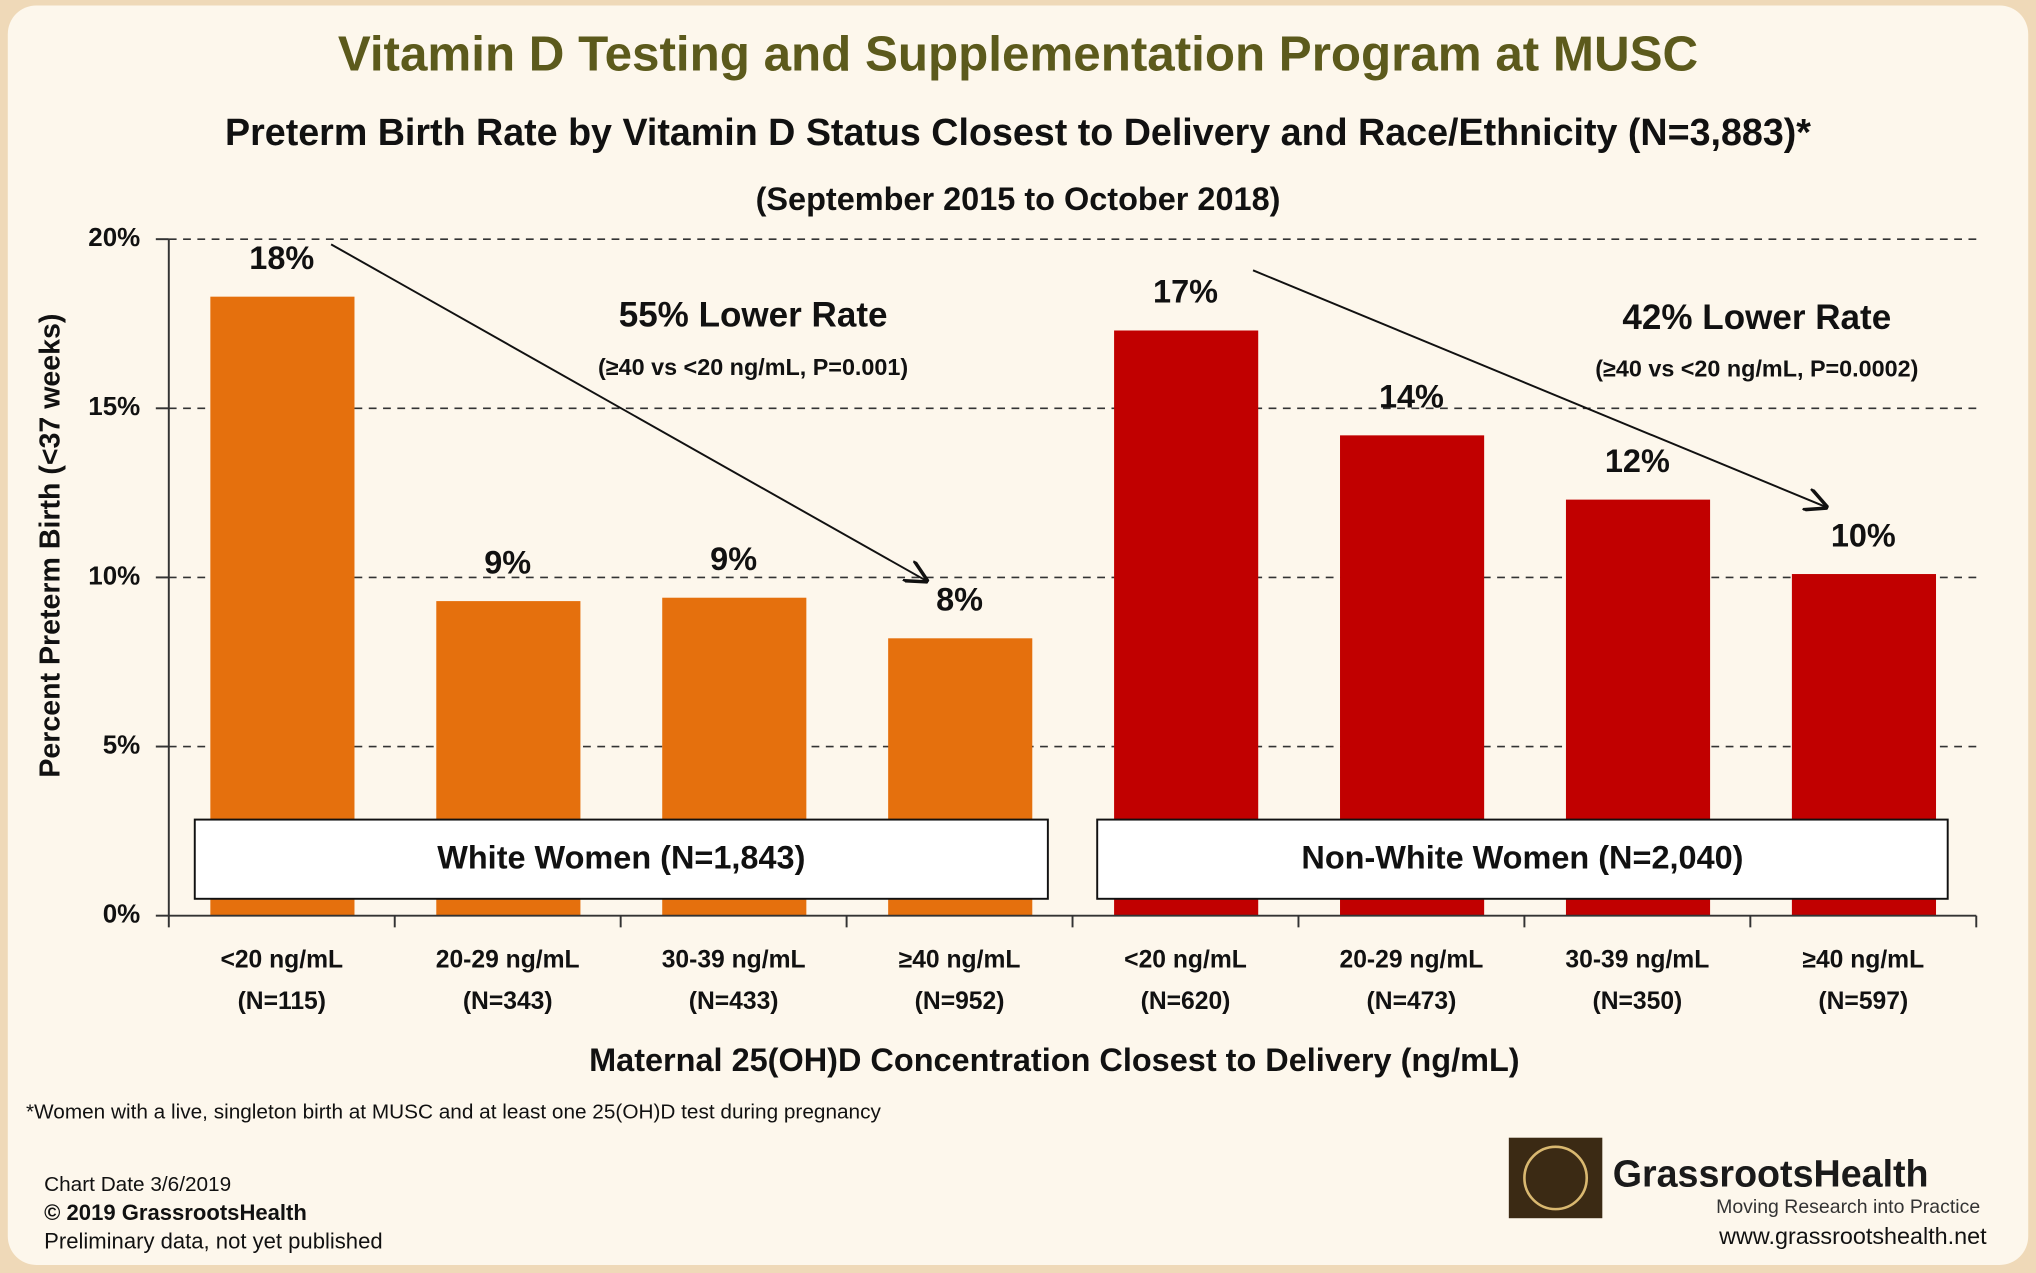 Image resolution: width=2036 pixels, height=1273 pixels. Describe the element at coordinates (960, 1001) in the screenshot. I see `x-tick-count: (N=952)` at that location.